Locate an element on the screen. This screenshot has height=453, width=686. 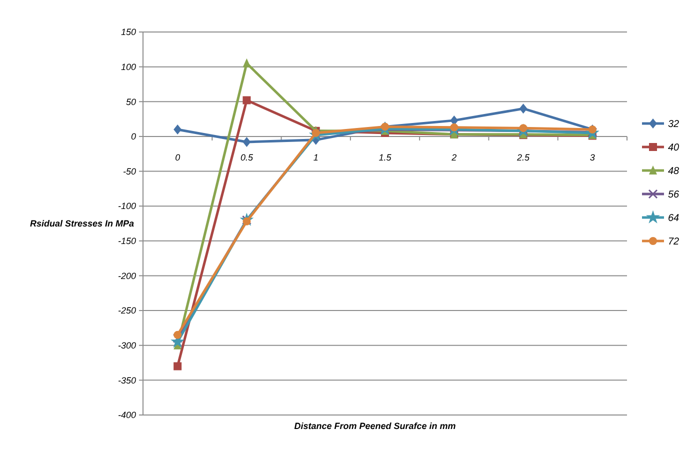
legend-label: 72 is located at coordinates (674, 242).